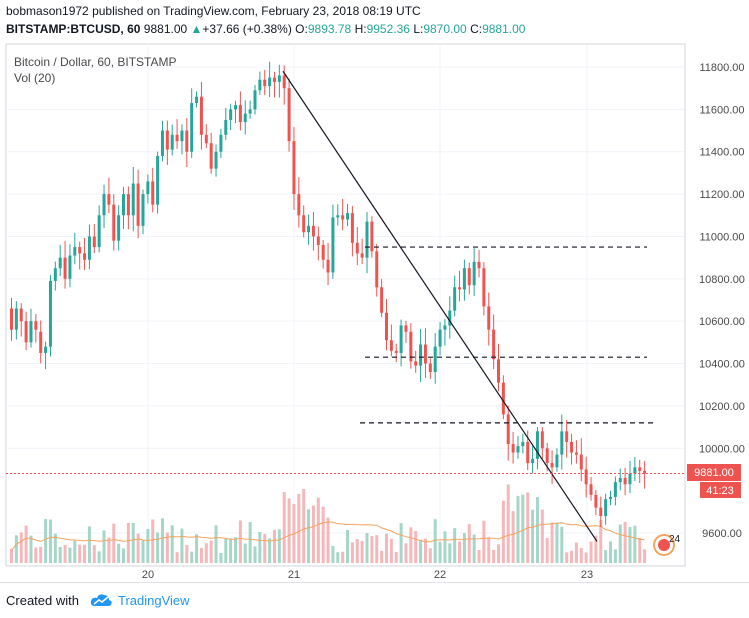  What do you see at coordinates (73, 29) in the screenshot?
I see `symbol: BITSTAMP:BTCUSD, 60` at bounding box center [73, 29].